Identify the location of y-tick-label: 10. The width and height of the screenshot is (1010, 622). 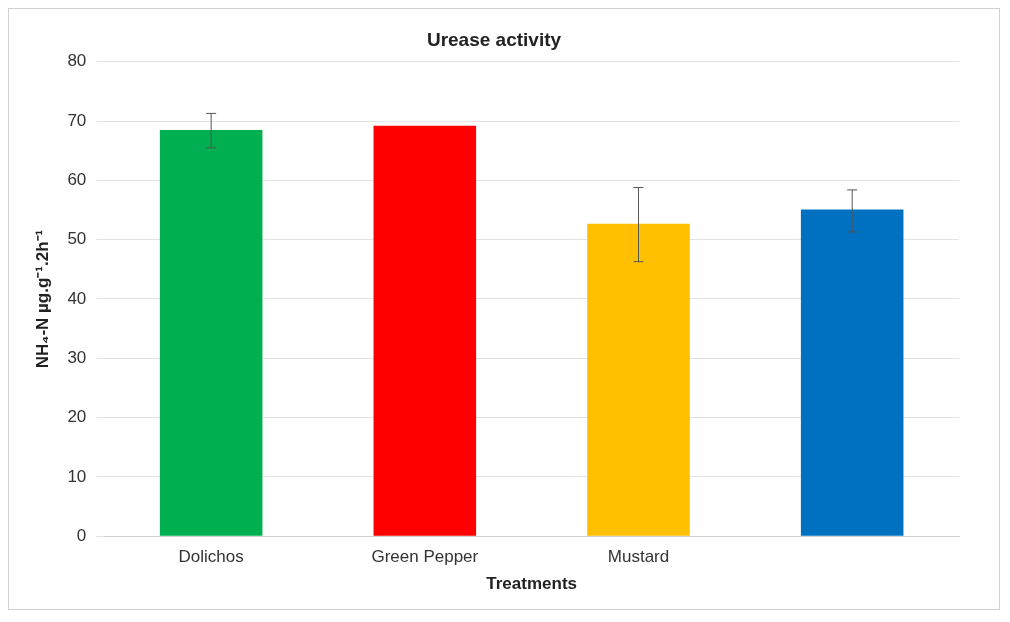
(77, 476).